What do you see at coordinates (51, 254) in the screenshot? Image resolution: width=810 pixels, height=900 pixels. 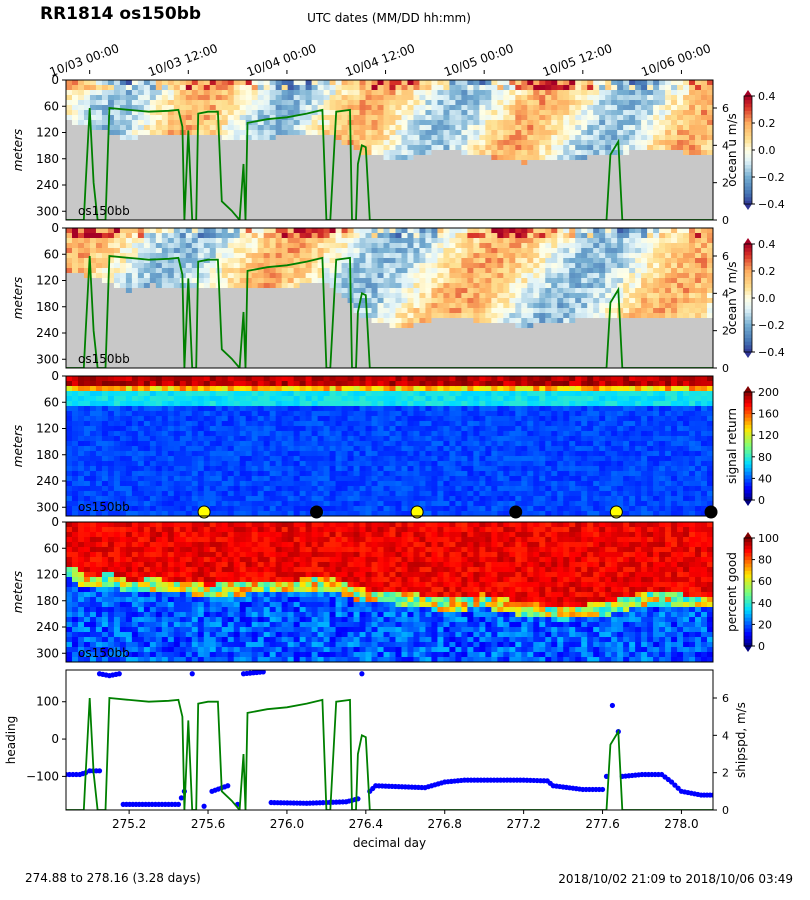 I see `y-tick-label-1-1: 60` at bounding box center [51, 254].